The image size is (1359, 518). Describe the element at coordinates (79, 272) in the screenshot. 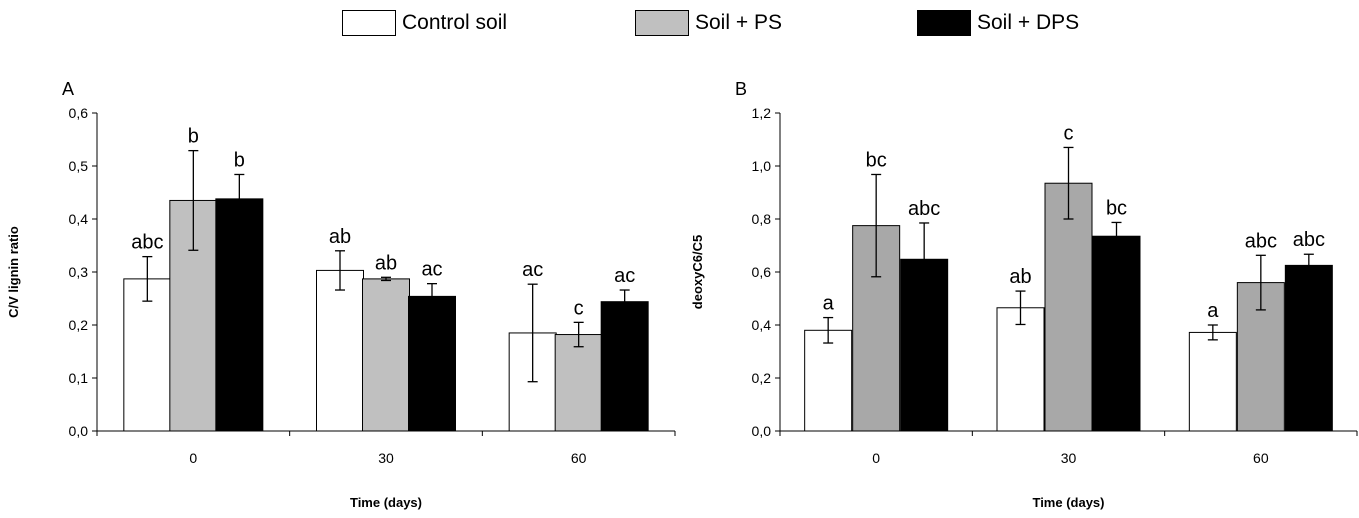

I see `y-tick-label: 0,3` at that location.